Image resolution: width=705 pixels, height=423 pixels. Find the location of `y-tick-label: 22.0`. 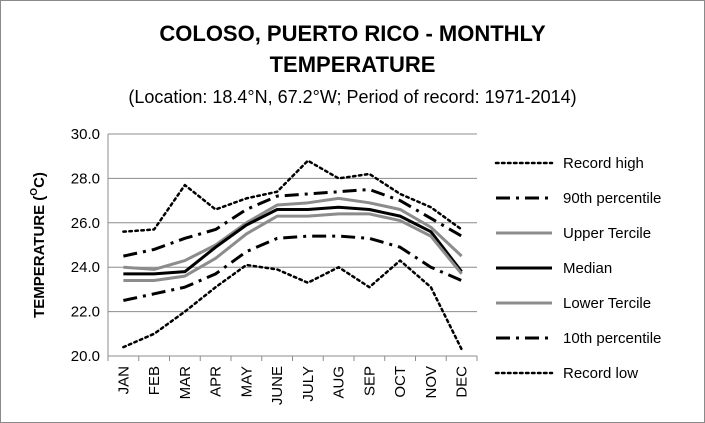

y-tick-label: 22.0 is located at coordinates (85, 312).